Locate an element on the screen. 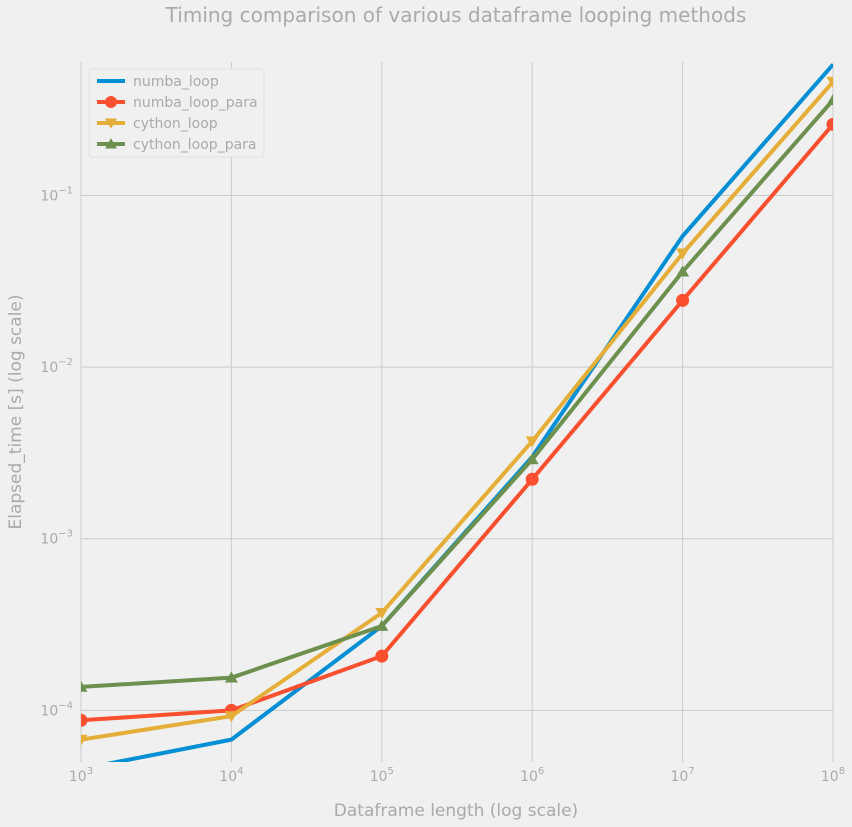 This screenshot has height=827, width=852. legend-label: cython_loop_para is located at coordinates (195, 145).